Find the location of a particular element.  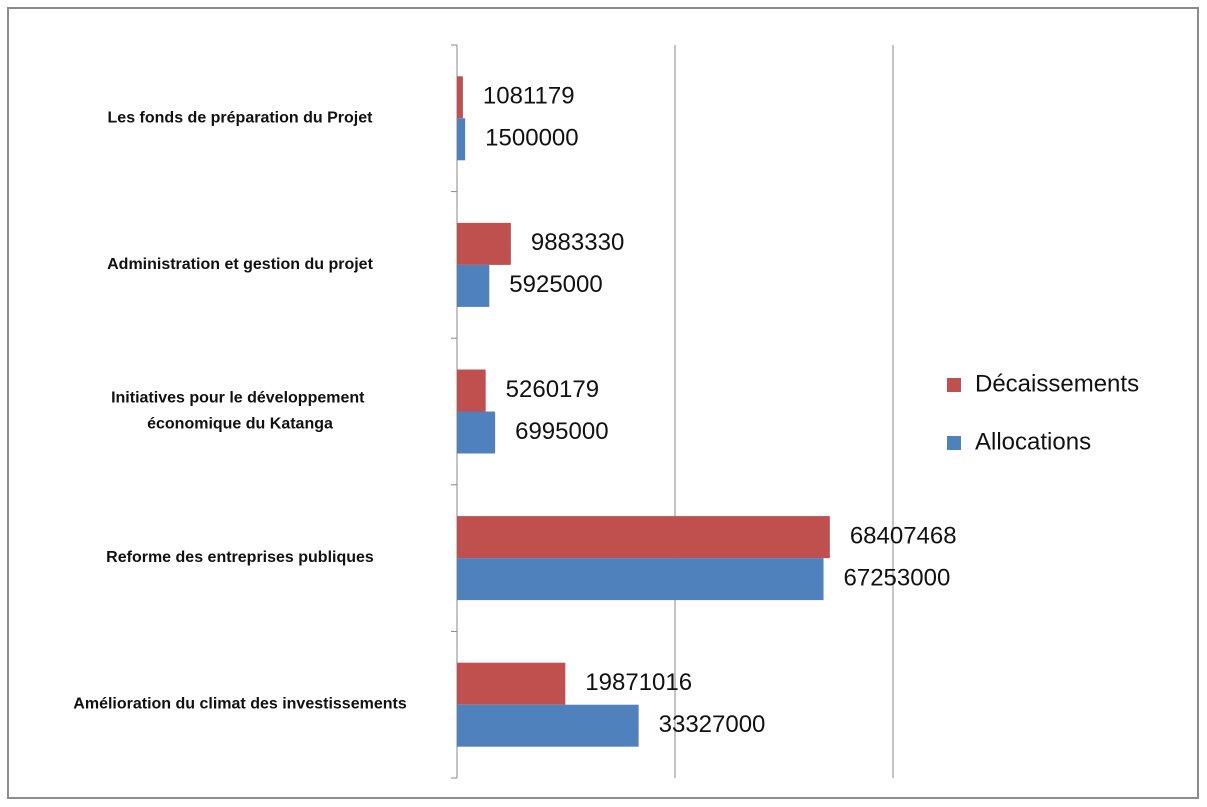

data-label: 33327000 is located at coordinates (712, 724).